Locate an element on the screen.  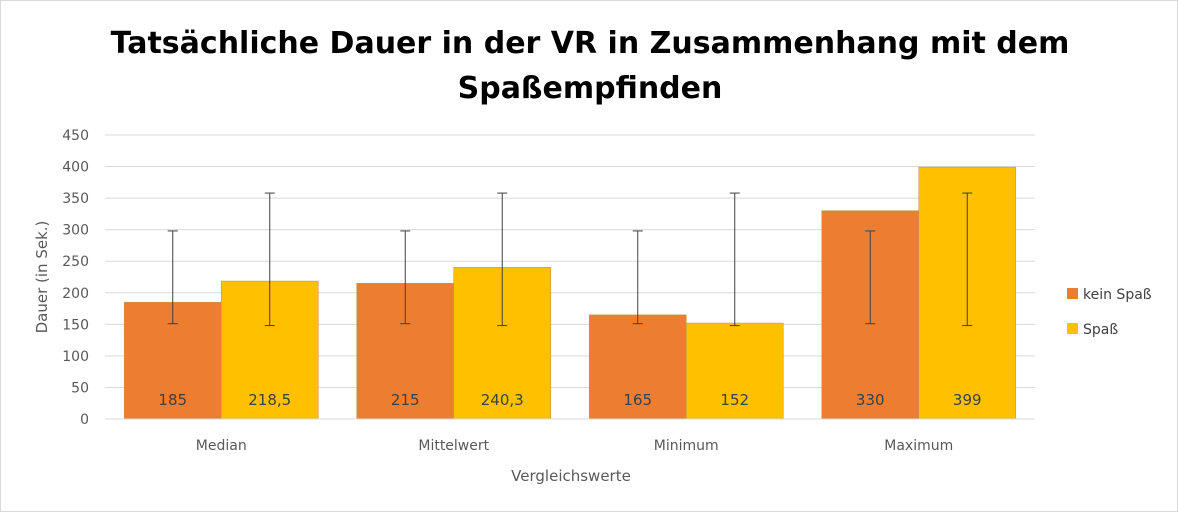
data-label: 165 is located at coordinates (637, 400).